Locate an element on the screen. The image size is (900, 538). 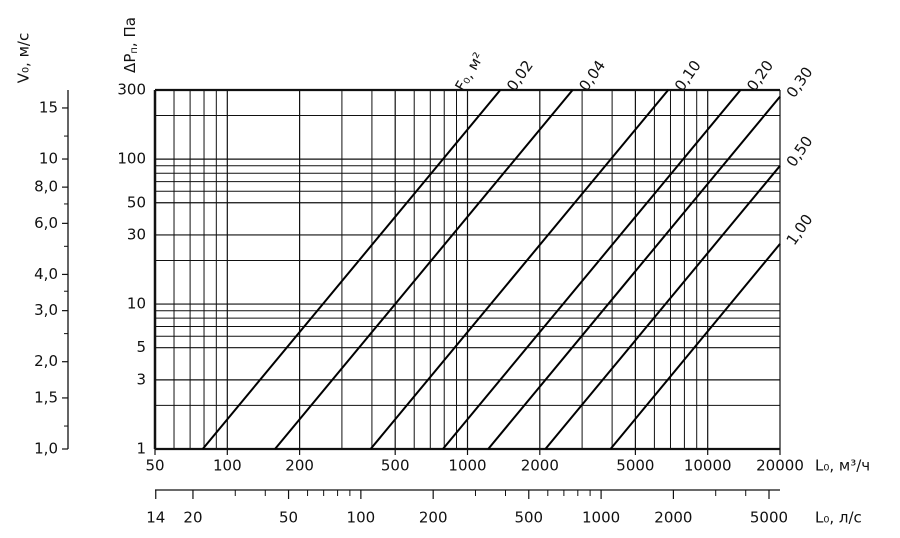
y-axis-label: ΔPп, Па is located at coordinates (131, 45).